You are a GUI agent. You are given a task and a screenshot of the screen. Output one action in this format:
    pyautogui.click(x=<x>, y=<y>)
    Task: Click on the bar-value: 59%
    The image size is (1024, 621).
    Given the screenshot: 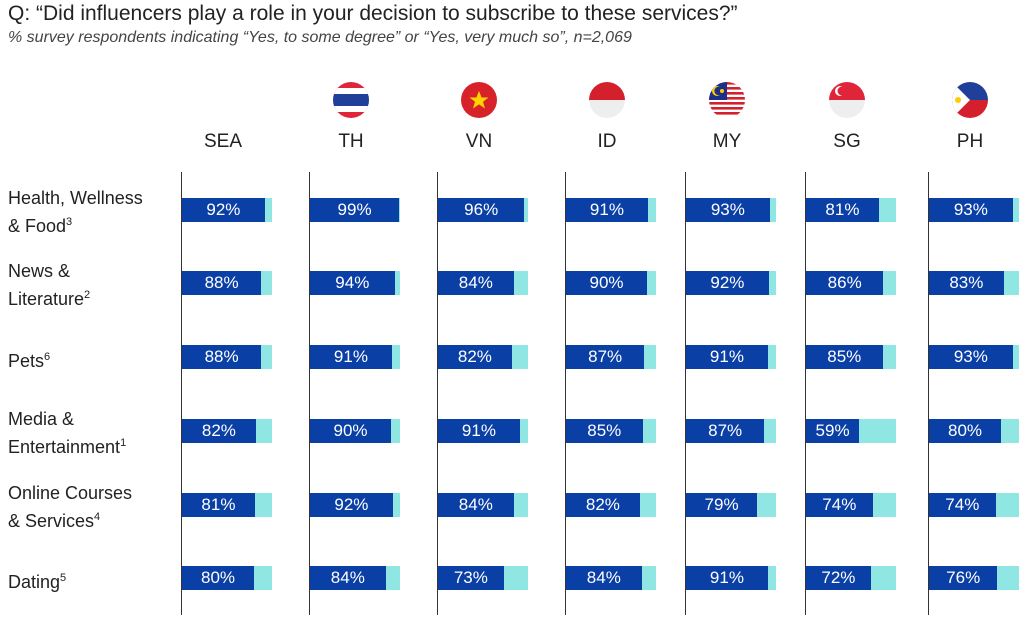 What is the action you would take?
    pyautogui.click(x=833, y=431)
    